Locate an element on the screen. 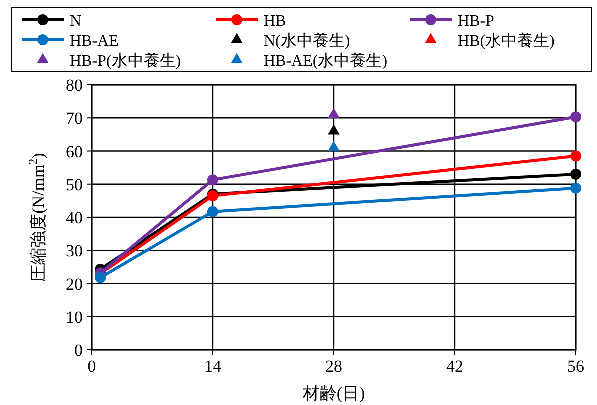 The height and width of the screenshot is (405, 597). legend-label: HB-P(水中養生) is located at coordinates (126, 61).